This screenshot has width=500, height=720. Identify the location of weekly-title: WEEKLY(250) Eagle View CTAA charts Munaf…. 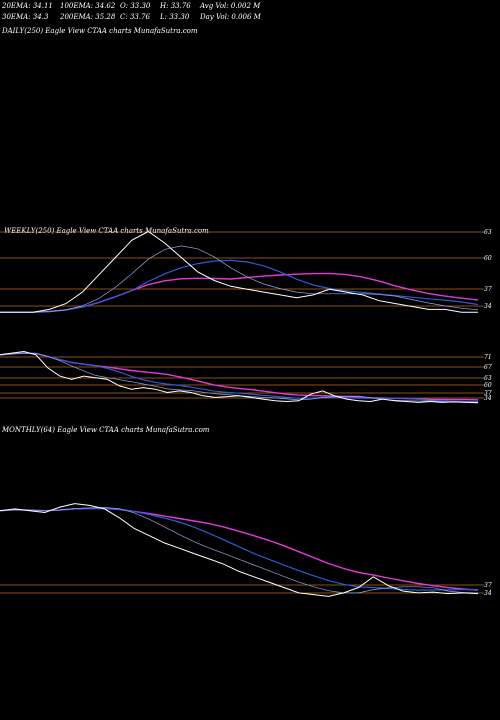
(106, 231).